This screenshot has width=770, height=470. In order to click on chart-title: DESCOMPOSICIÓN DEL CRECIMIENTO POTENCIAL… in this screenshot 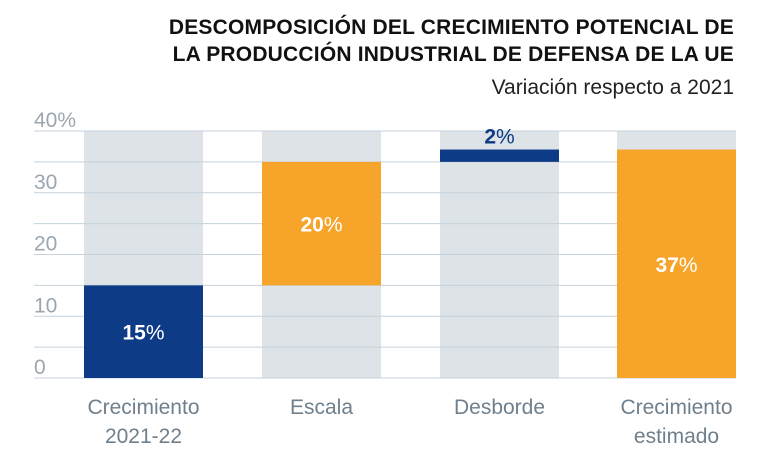, I will do `click(451, 41)`.